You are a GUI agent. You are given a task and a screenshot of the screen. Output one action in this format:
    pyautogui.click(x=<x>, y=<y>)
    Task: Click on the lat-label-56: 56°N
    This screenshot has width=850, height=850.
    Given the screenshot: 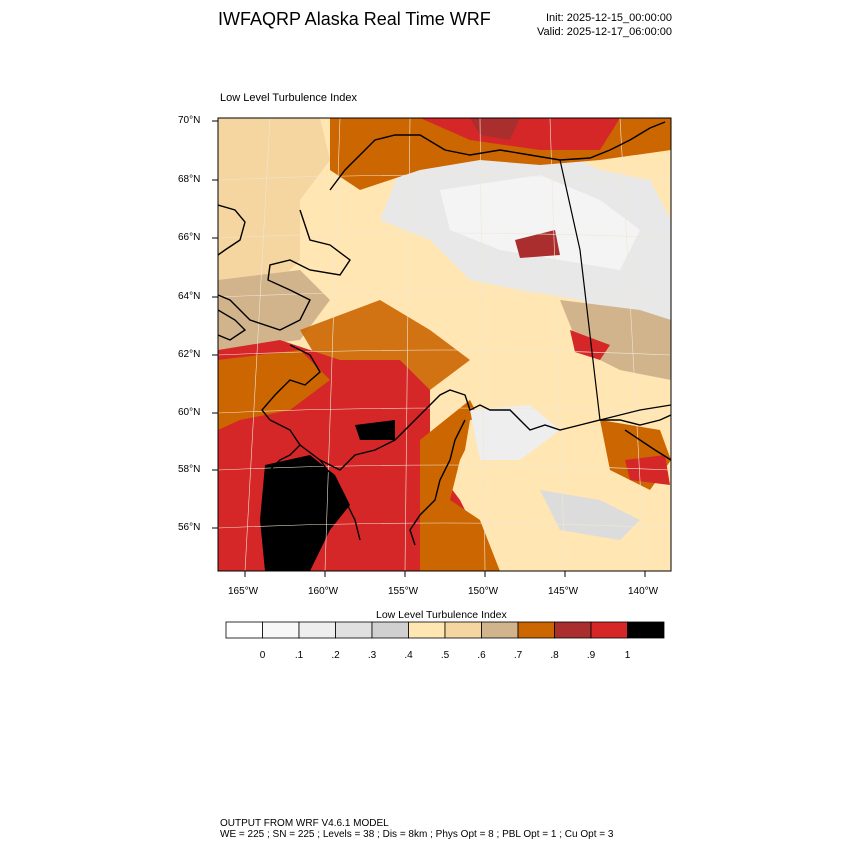 What is the action you would take?
    pyautogui.click(x=189, y=527)
    